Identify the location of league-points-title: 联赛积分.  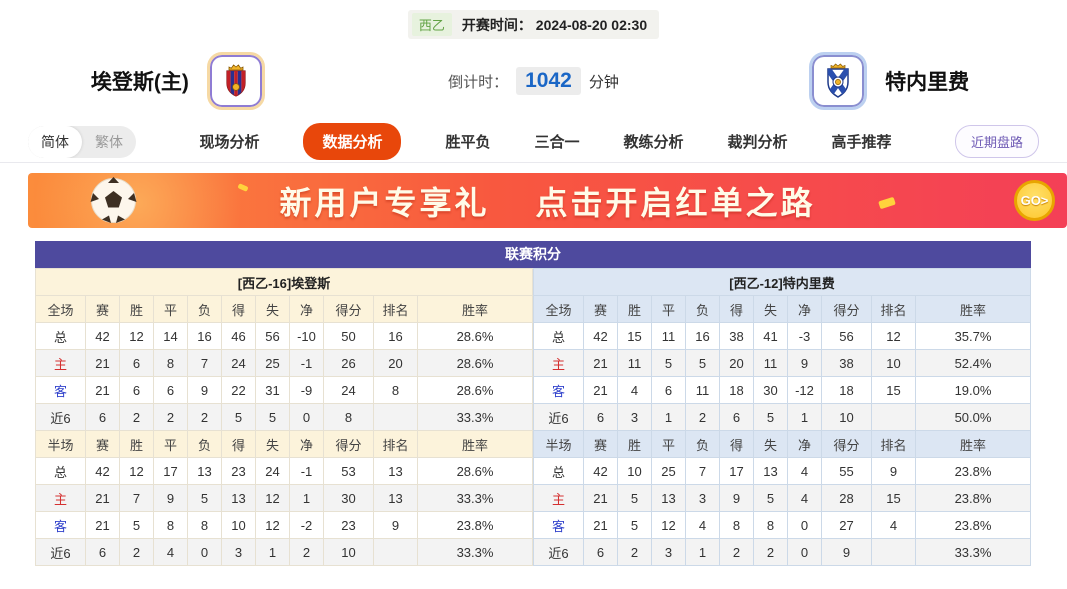
(533, 254).